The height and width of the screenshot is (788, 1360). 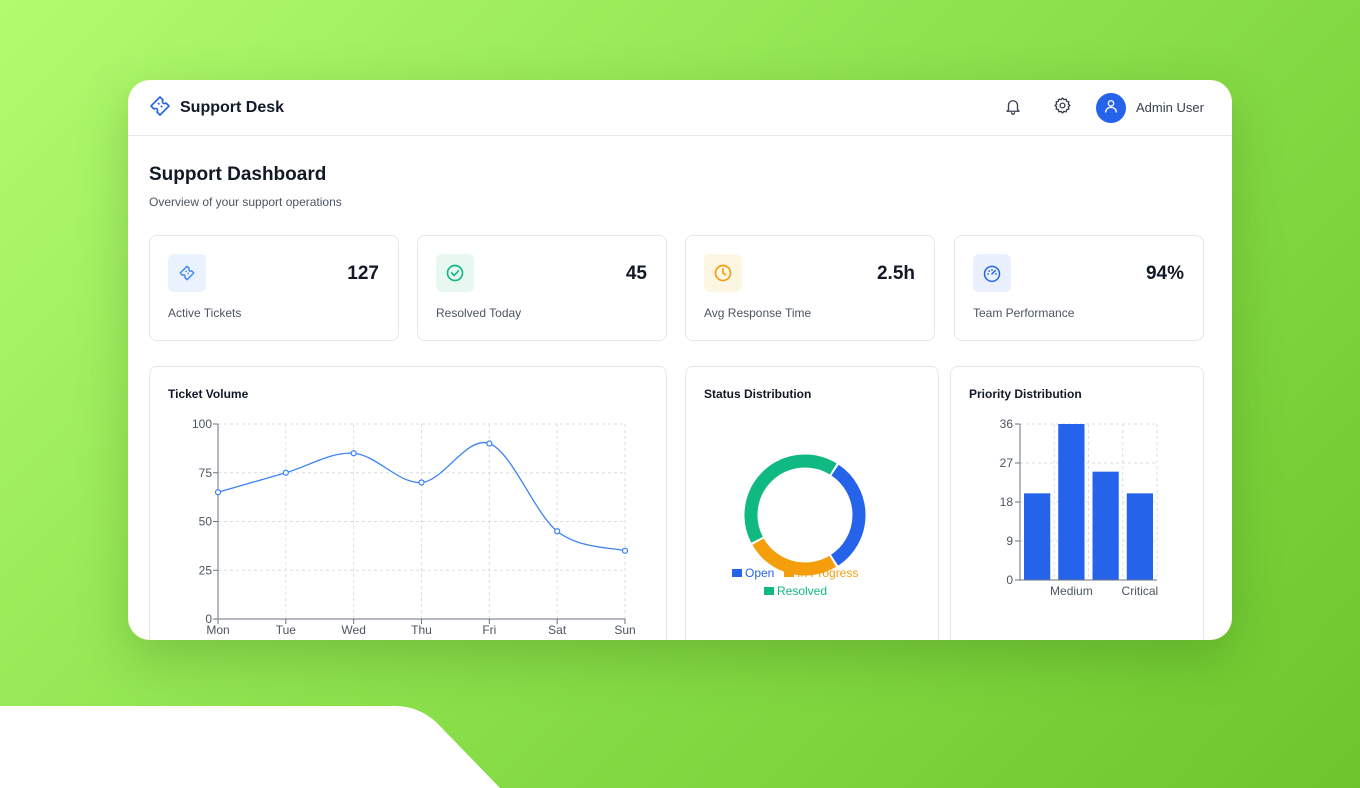 I want to click on x-tick-label: Tue, so click(x=286, y=630).